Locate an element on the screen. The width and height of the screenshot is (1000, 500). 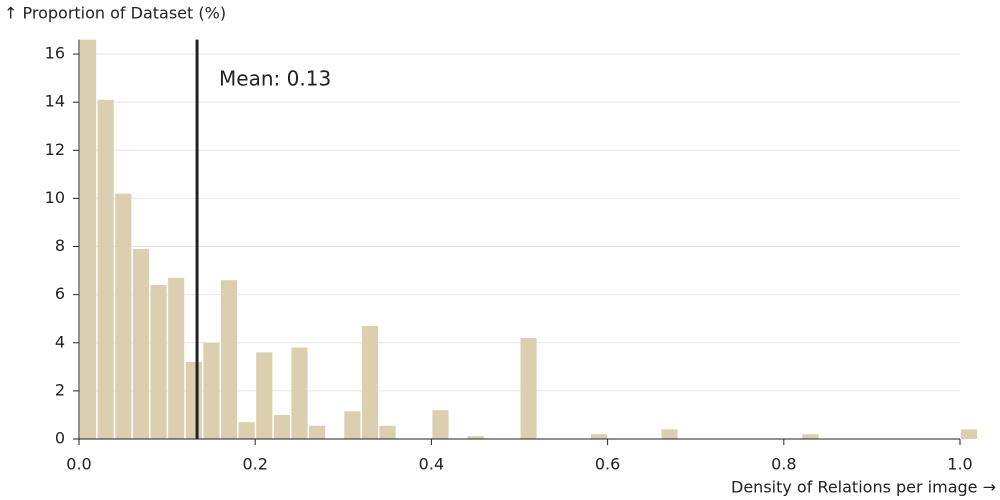
y-tick-label: 8 is located at coordinates (60, 245).